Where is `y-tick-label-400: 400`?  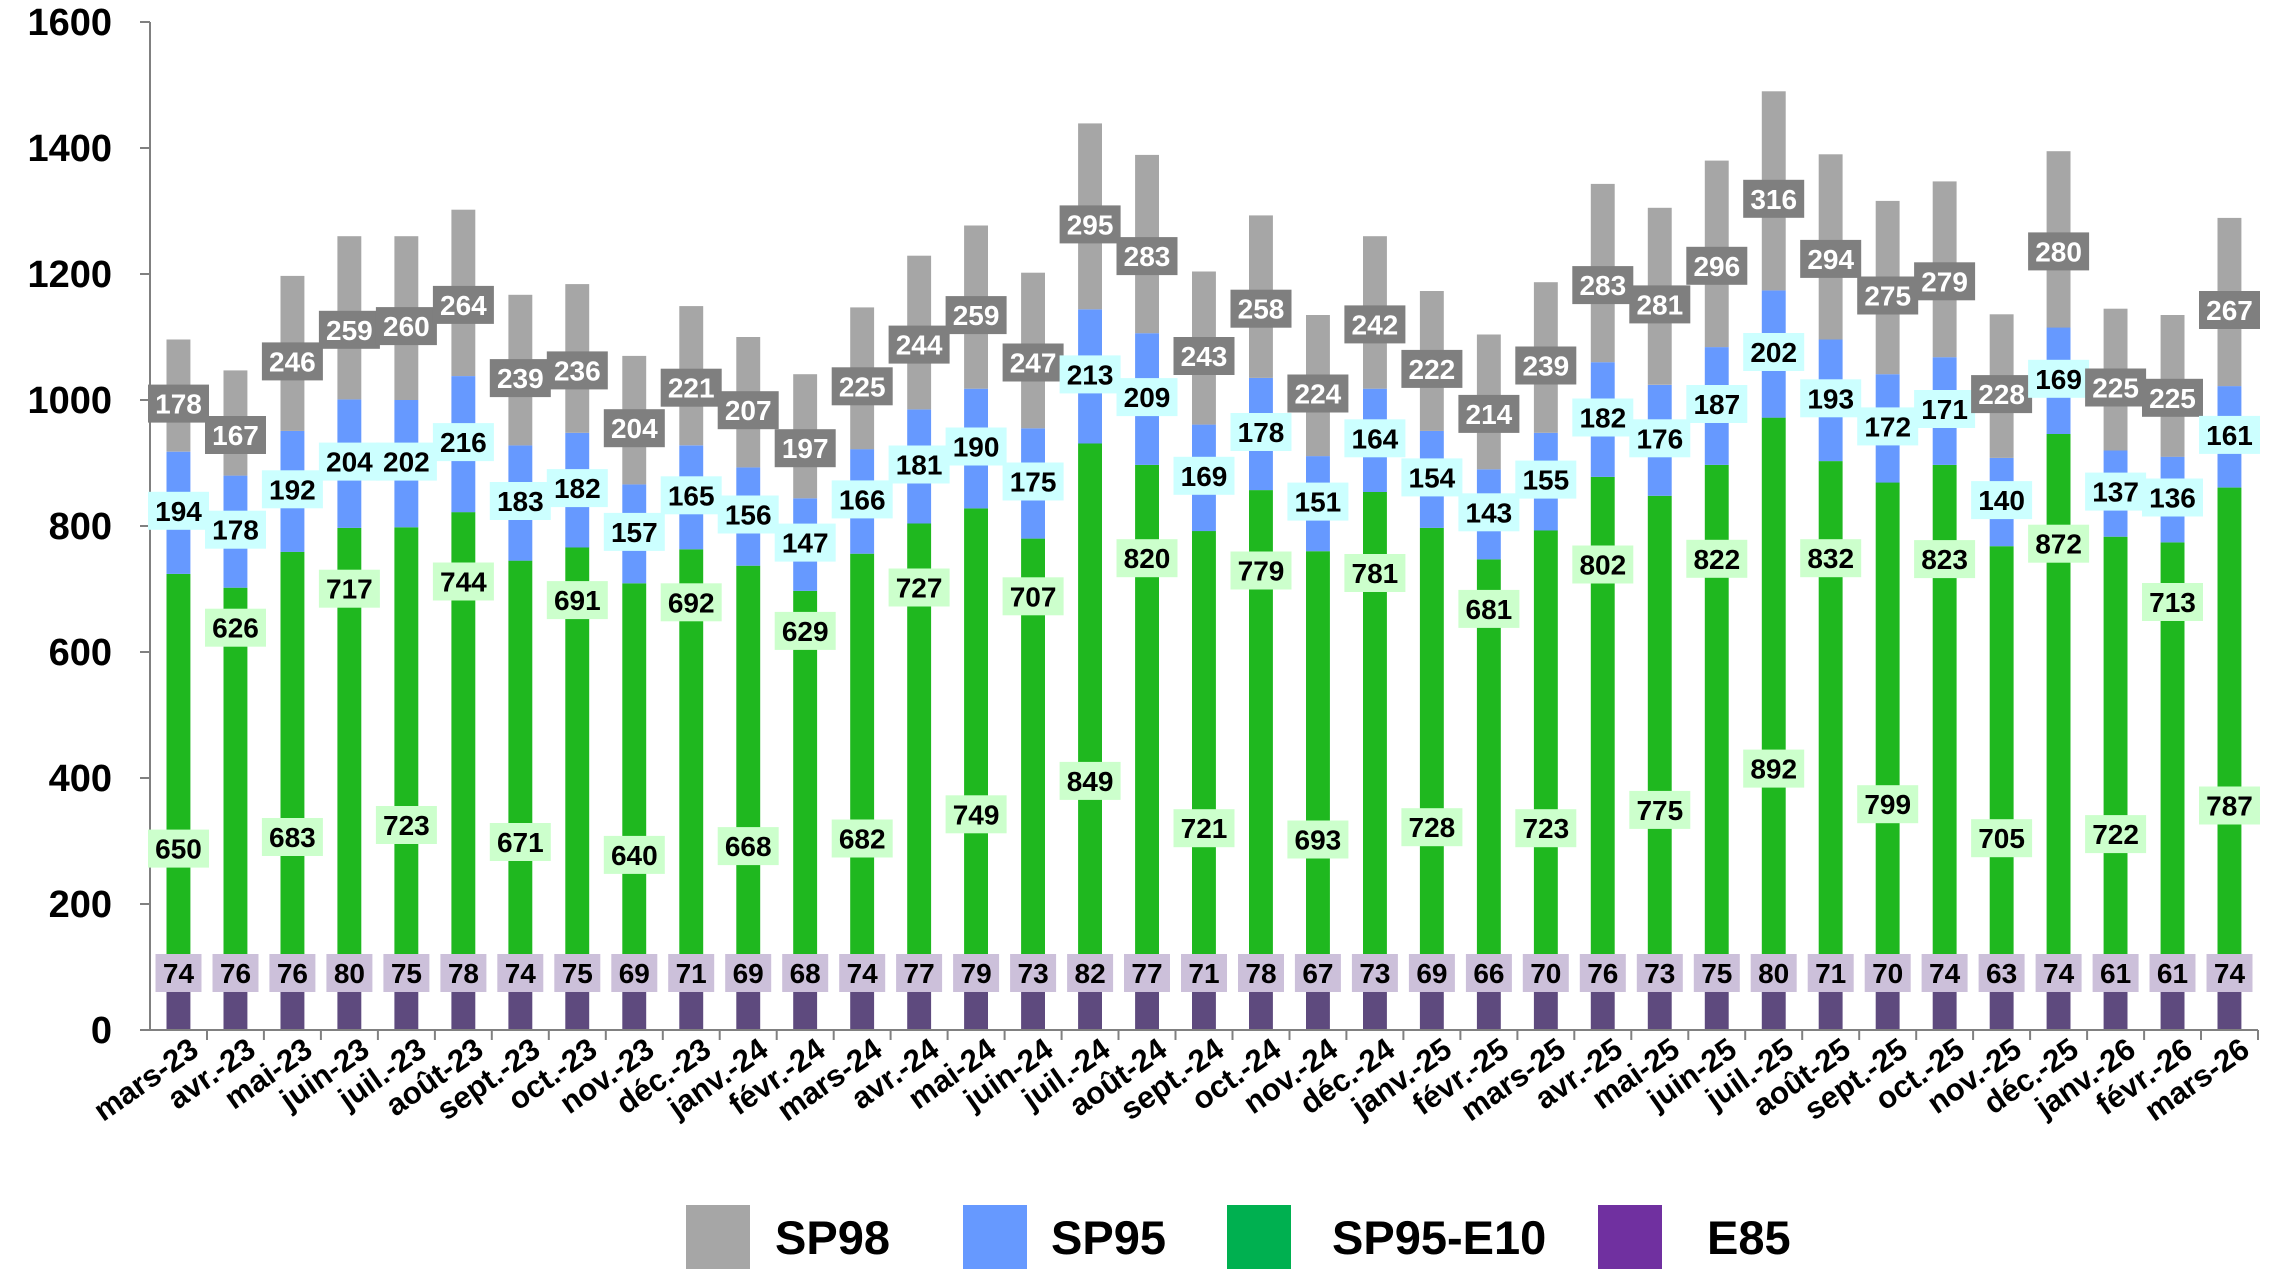
y-tick-label-400: 400 is located at coordinates (80, 779).